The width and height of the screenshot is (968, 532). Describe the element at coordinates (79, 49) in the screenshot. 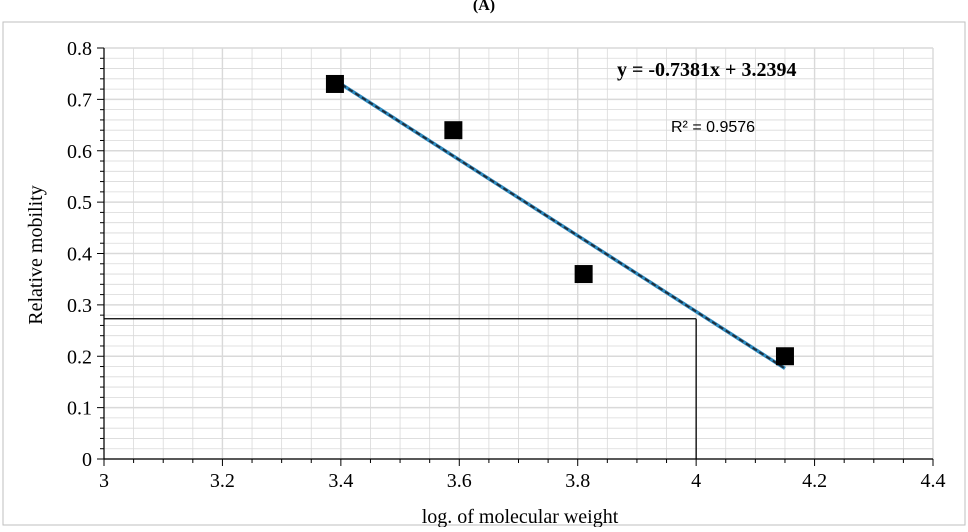

I see `y-tick-label: 0.8` at that location.